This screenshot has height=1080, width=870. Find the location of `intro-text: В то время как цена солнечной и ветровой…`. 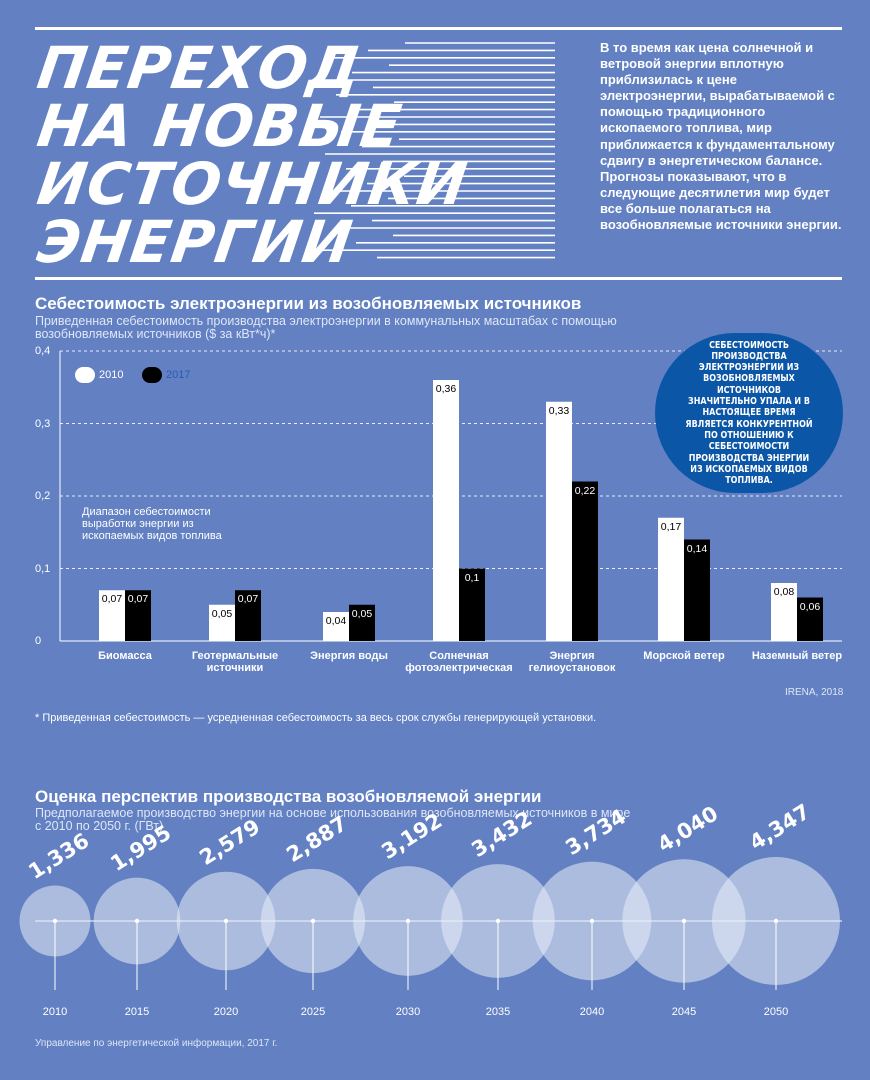

intro-text: В то время как цена солнечной и ветровой… is located at coordinates (721, 136).